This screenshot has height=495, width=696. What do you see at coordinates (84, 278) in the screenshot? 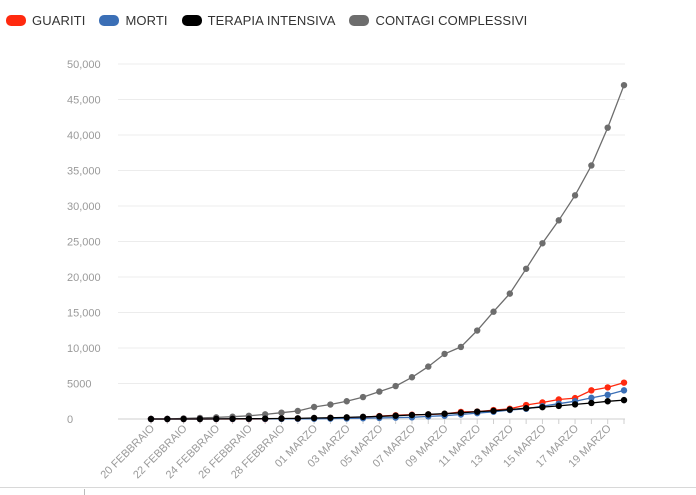
I see `y-tick-label: 20,000` at bounding box center [84, 278].